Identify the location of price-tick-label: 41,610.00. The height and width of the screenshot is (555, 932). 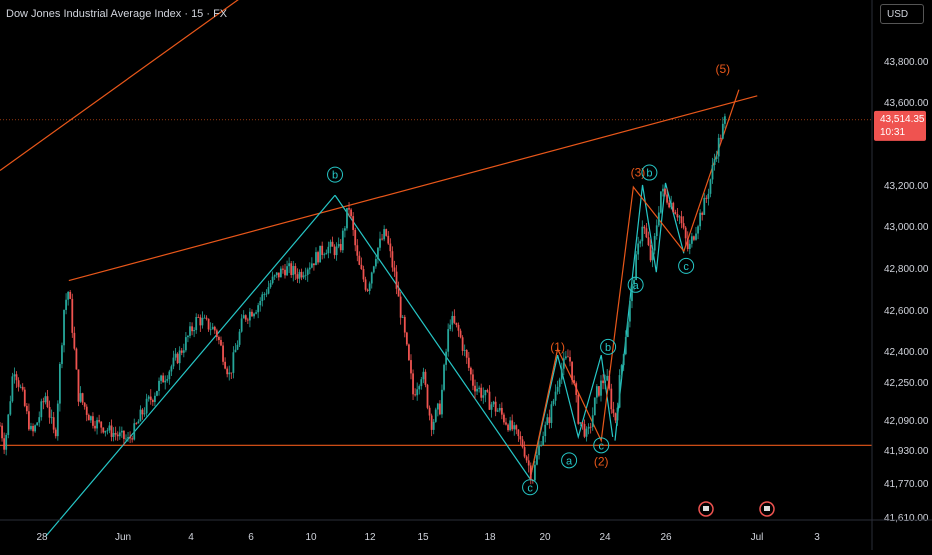
(906, 518).